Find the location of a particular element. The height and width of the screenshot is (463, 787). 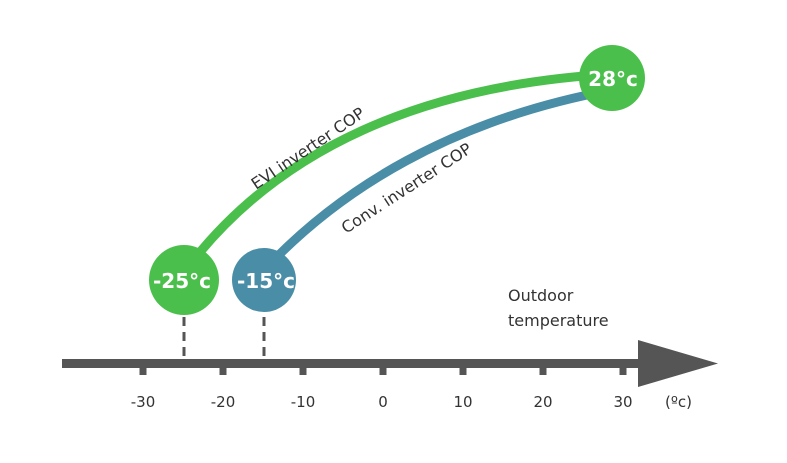

x-tick-label: 30 is located at coordinates (622, 402).